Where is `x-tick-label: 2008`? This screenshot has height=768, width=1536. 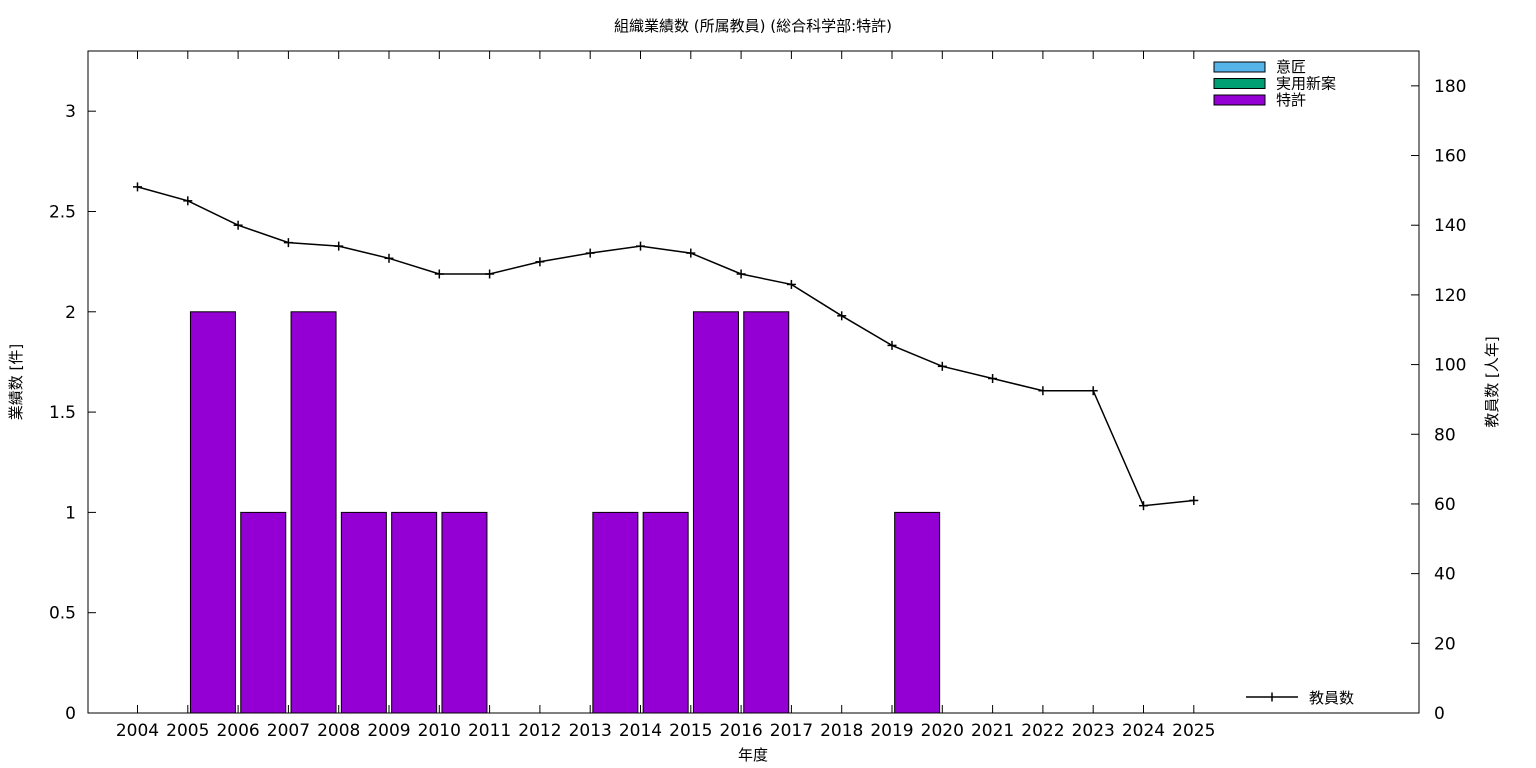
x-tick-label: 2008 is located at coordinates (338, 731).